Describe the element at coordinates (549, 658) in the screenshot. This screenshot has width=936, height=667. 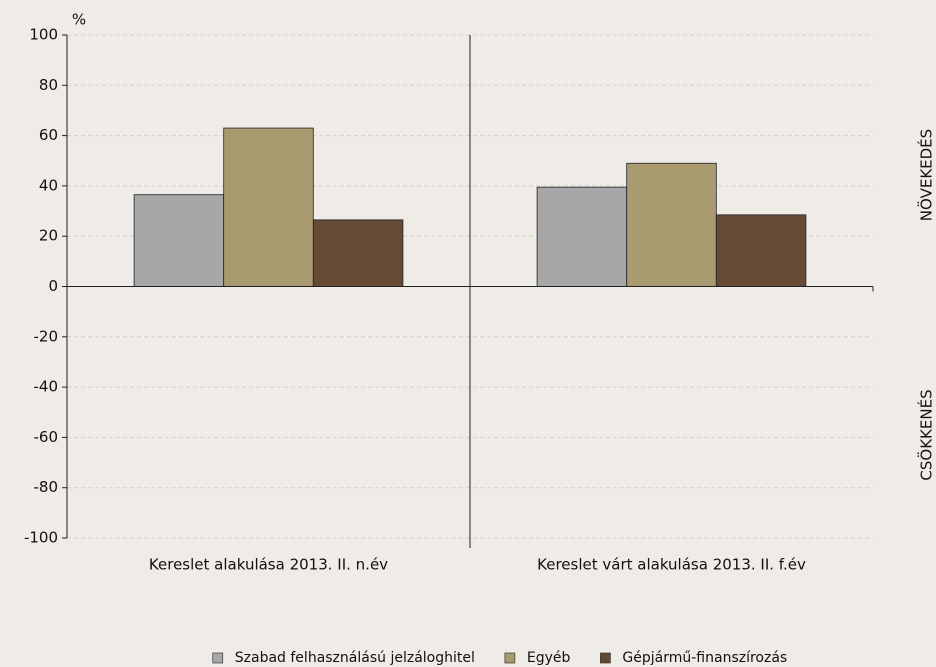
I see `legend-label: Egyéb` at that location.